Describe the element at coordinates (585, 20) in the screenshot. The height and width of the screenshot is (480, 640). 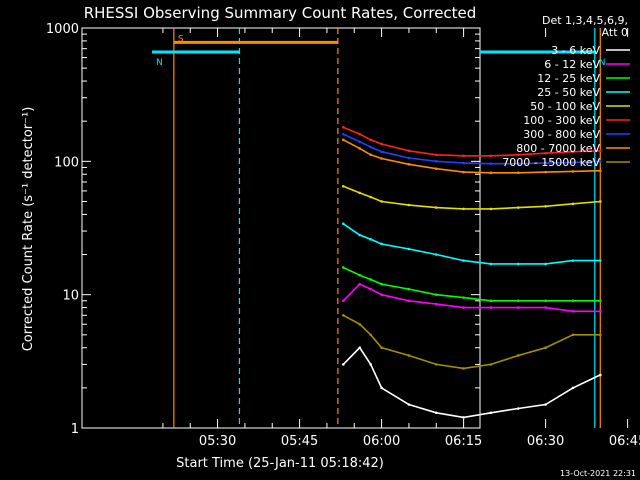
I see `legend-header: Det 1,3,4,5,6,9,` at that location.